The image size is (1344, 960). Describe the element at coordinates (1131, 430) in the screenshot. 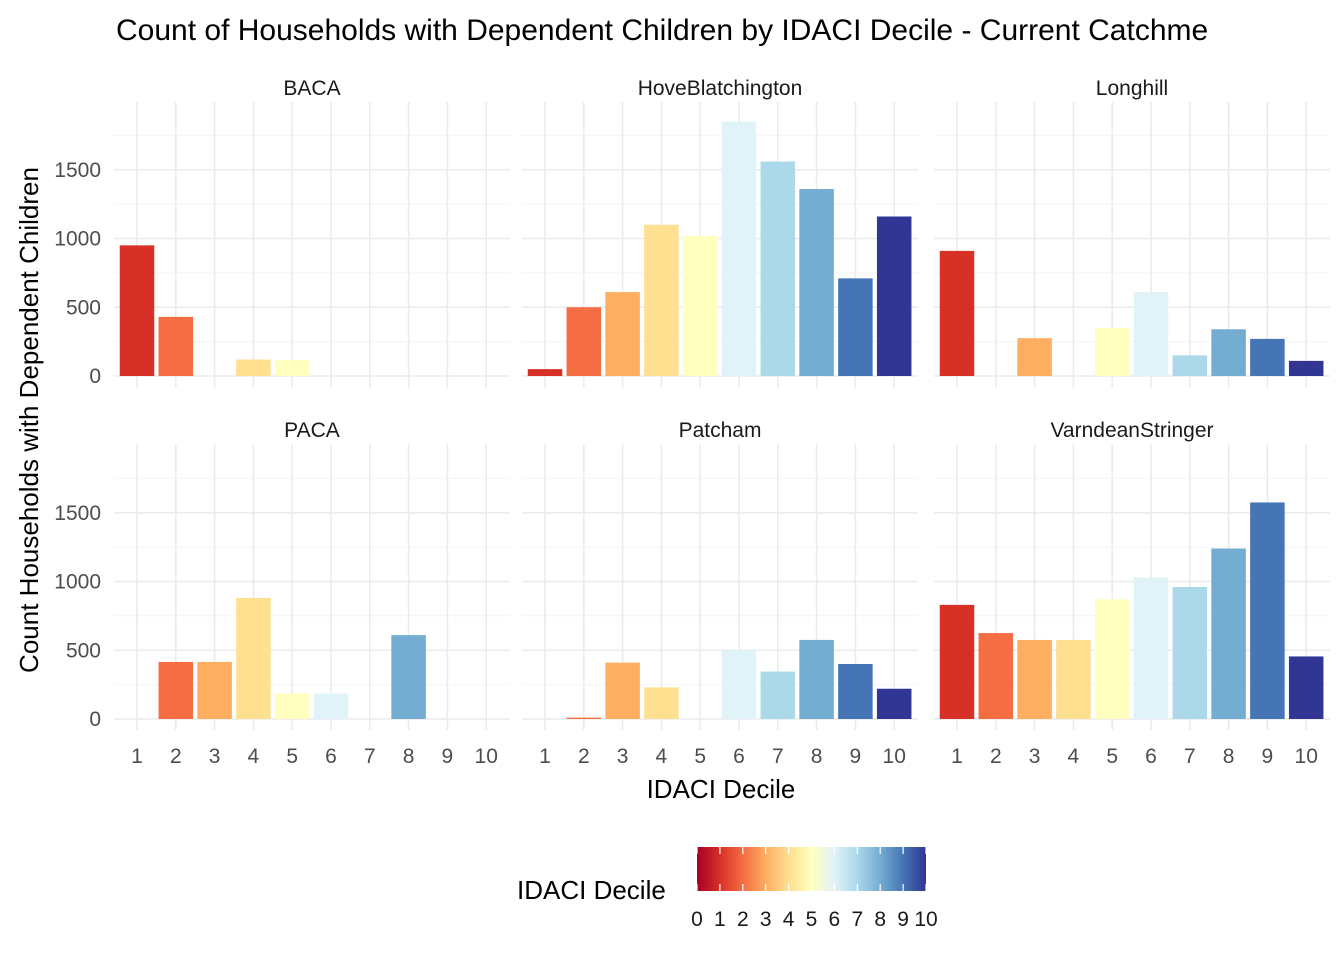

I see `panel-title-varndeanstringer: VarndeanStringer` at that location.